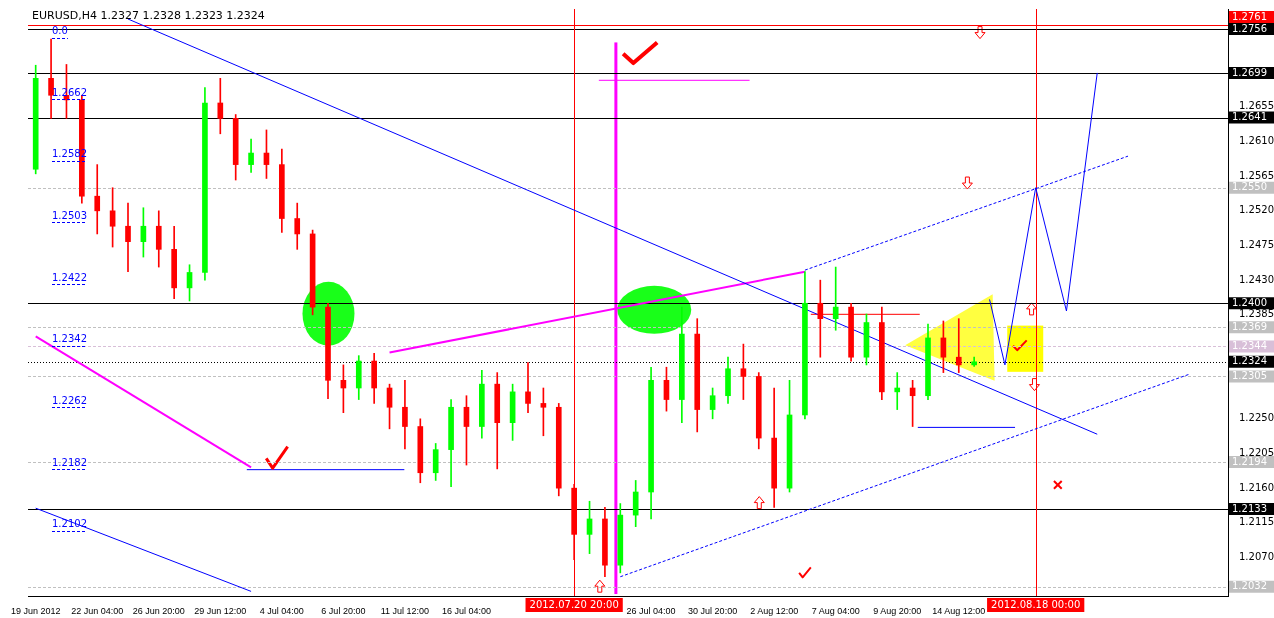 This screenshot has width=1274, height=618. I want to click on y-tick-label: 1.2520, so click(1256, 210).